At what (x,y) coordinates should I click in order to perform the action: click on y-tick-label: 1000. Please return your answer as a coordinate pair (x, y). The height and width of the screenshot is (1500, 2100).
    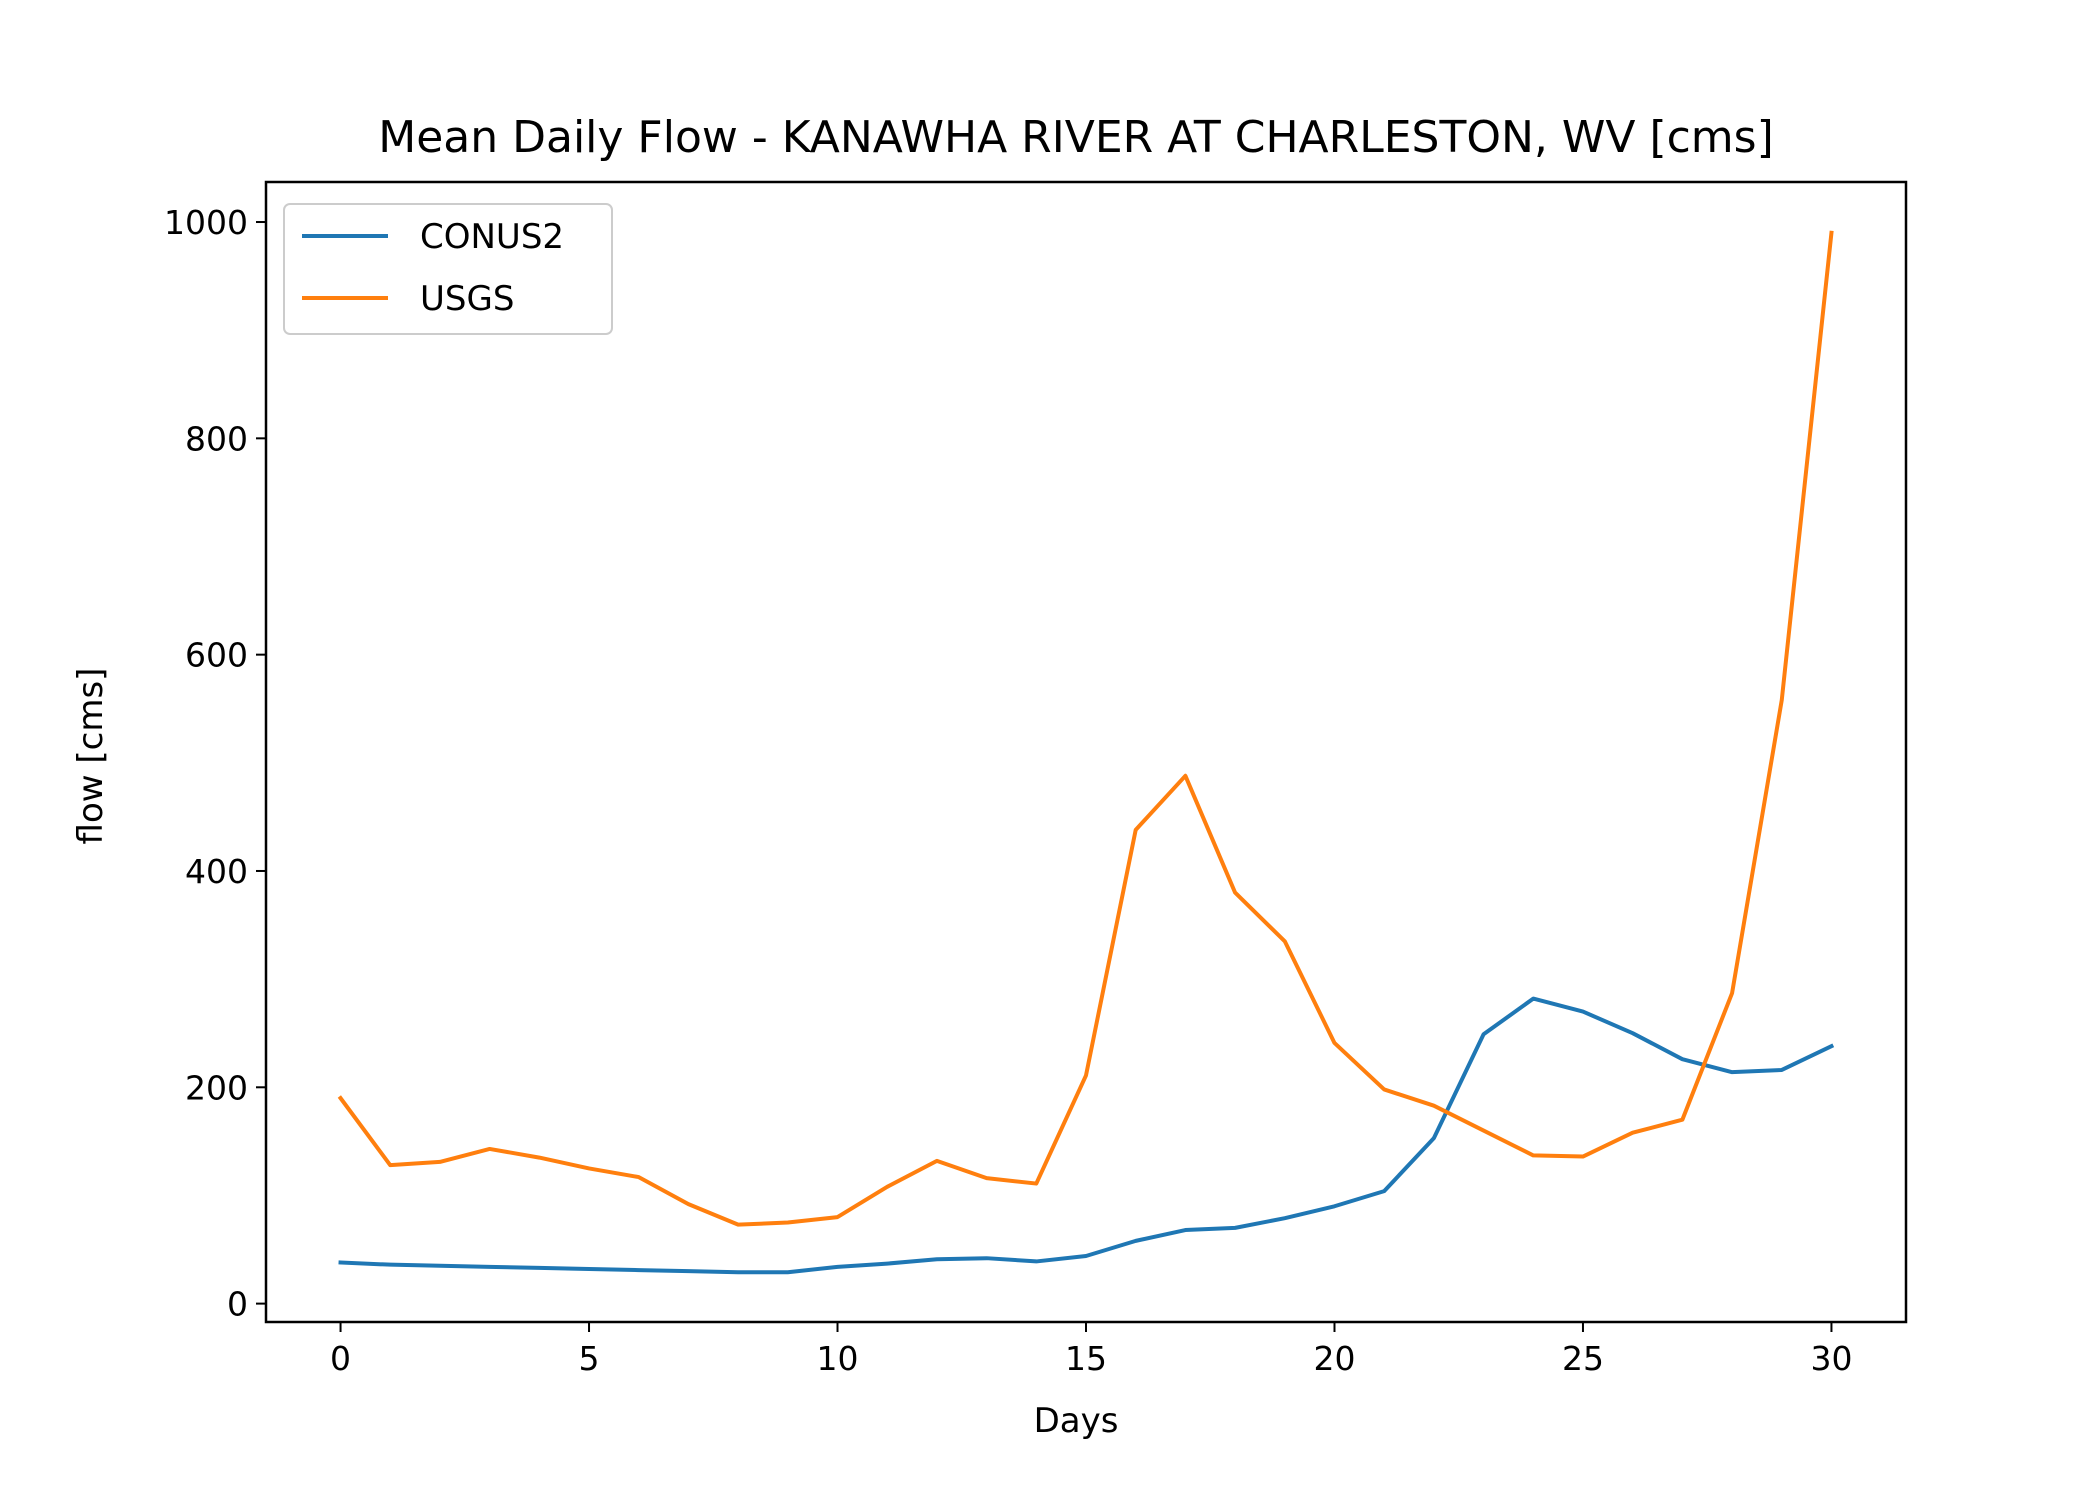
    Looking at the image, I should click on (206, 222).